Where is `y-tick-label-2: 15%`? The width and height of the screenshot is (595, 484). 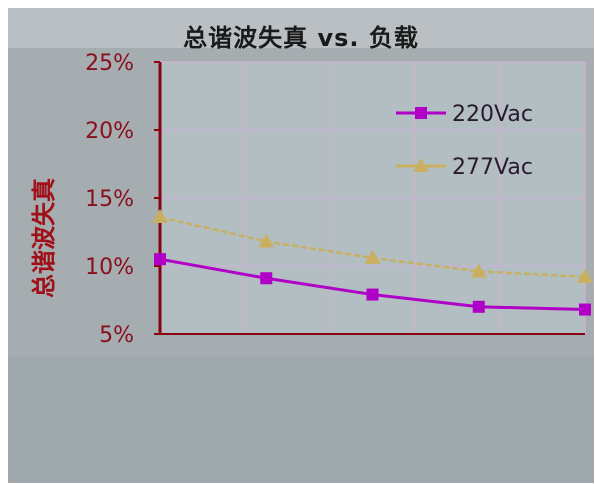
y-tick-label-2: 15% is located at coordinates (109, 199).